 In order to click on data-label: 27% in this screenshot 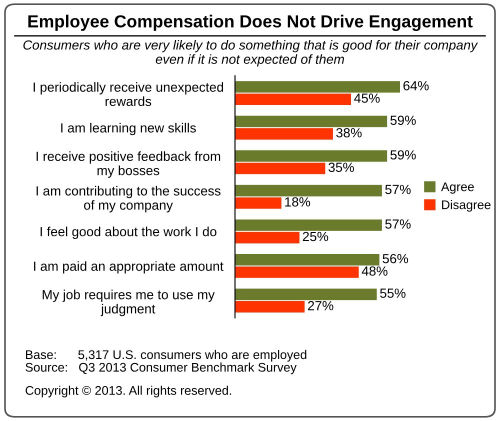, I will do `click(321, 305)`.